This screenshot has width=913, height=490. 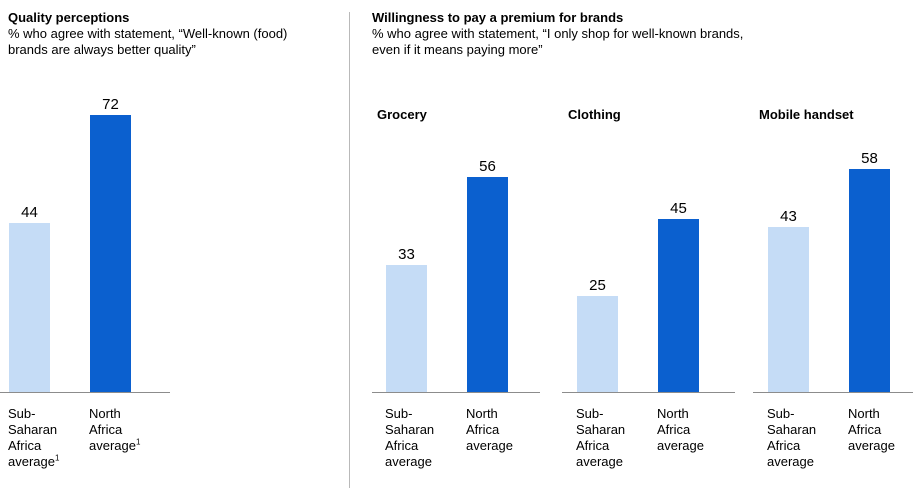 What do you see at coordinates (406, 255) in the screenshot?
I see `bar-value-label: 33` at bounding box center [406, 255].